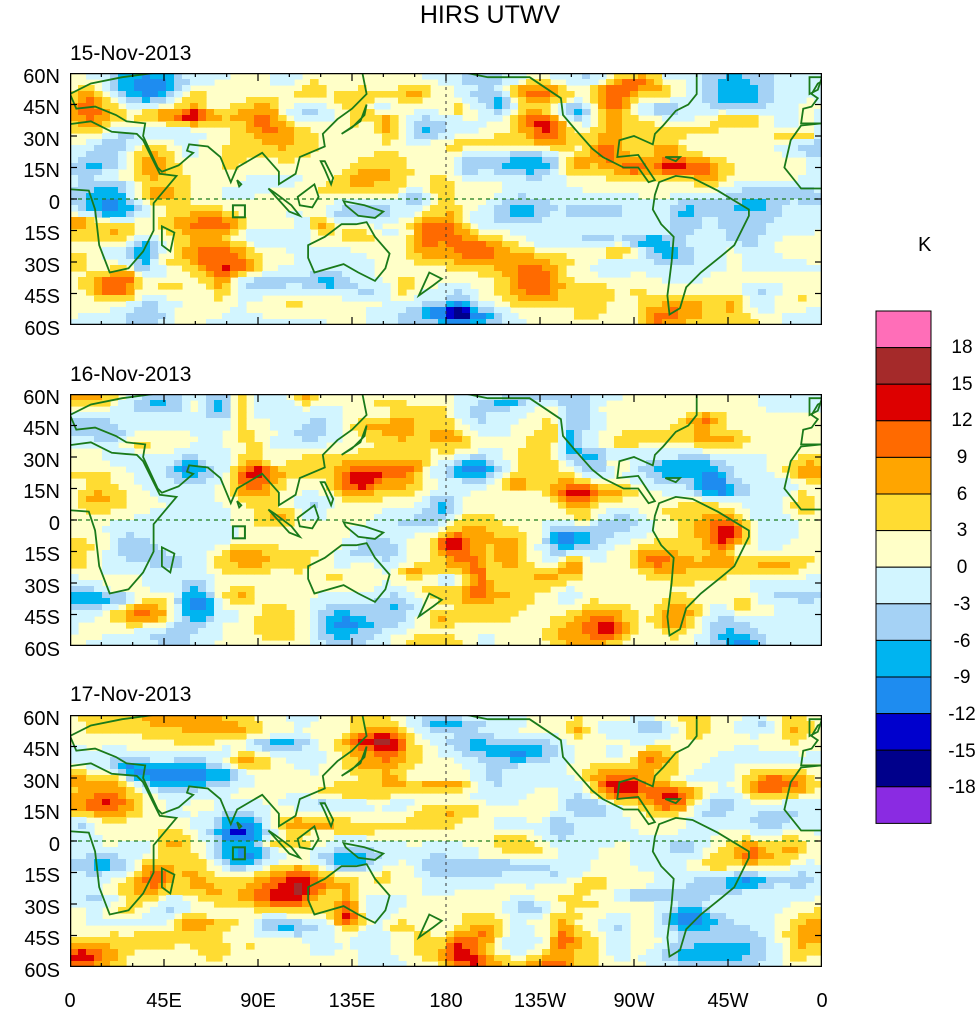  Describe the element at coordinates (962, 604) in the screenshot. I see `colorbar-label: -3` at that location.